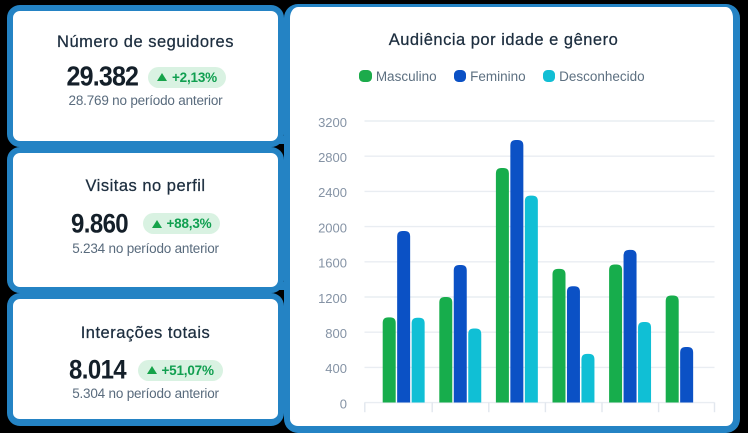 This screenshot has height=433, width=748. Describe the element at coordinates (336, 333) in the screenshot. I see `svg-text: 800` at that location.